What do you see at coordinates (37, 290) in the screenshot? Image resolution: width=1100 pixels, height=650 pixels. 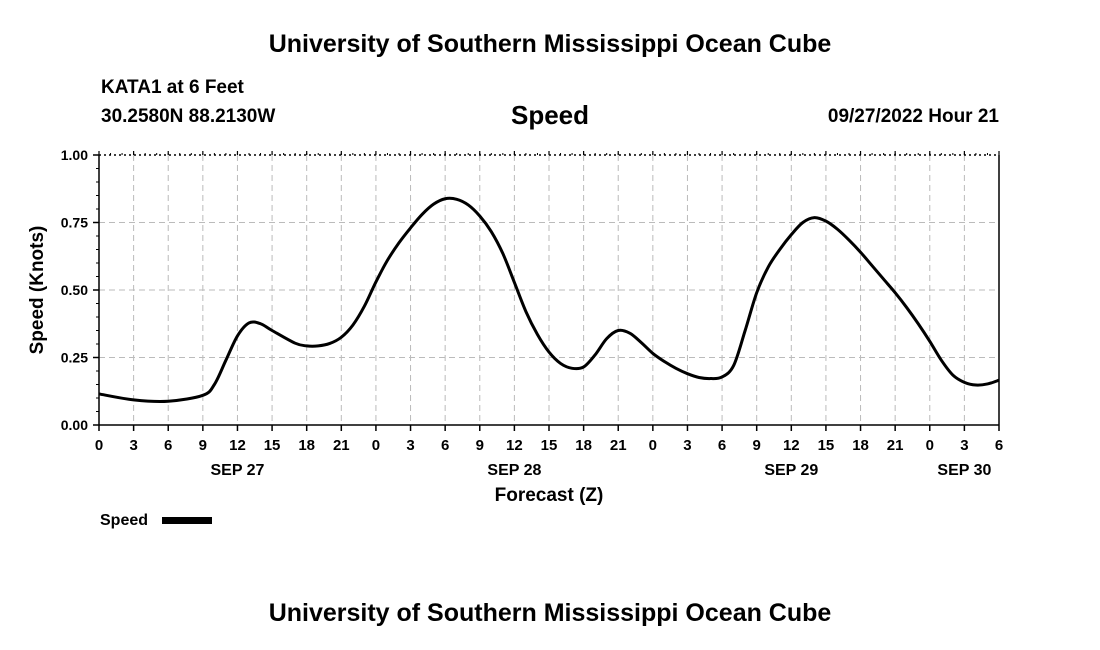 I see `y-axis-label: Speed (Knots)` at bounding box center [37, 290].